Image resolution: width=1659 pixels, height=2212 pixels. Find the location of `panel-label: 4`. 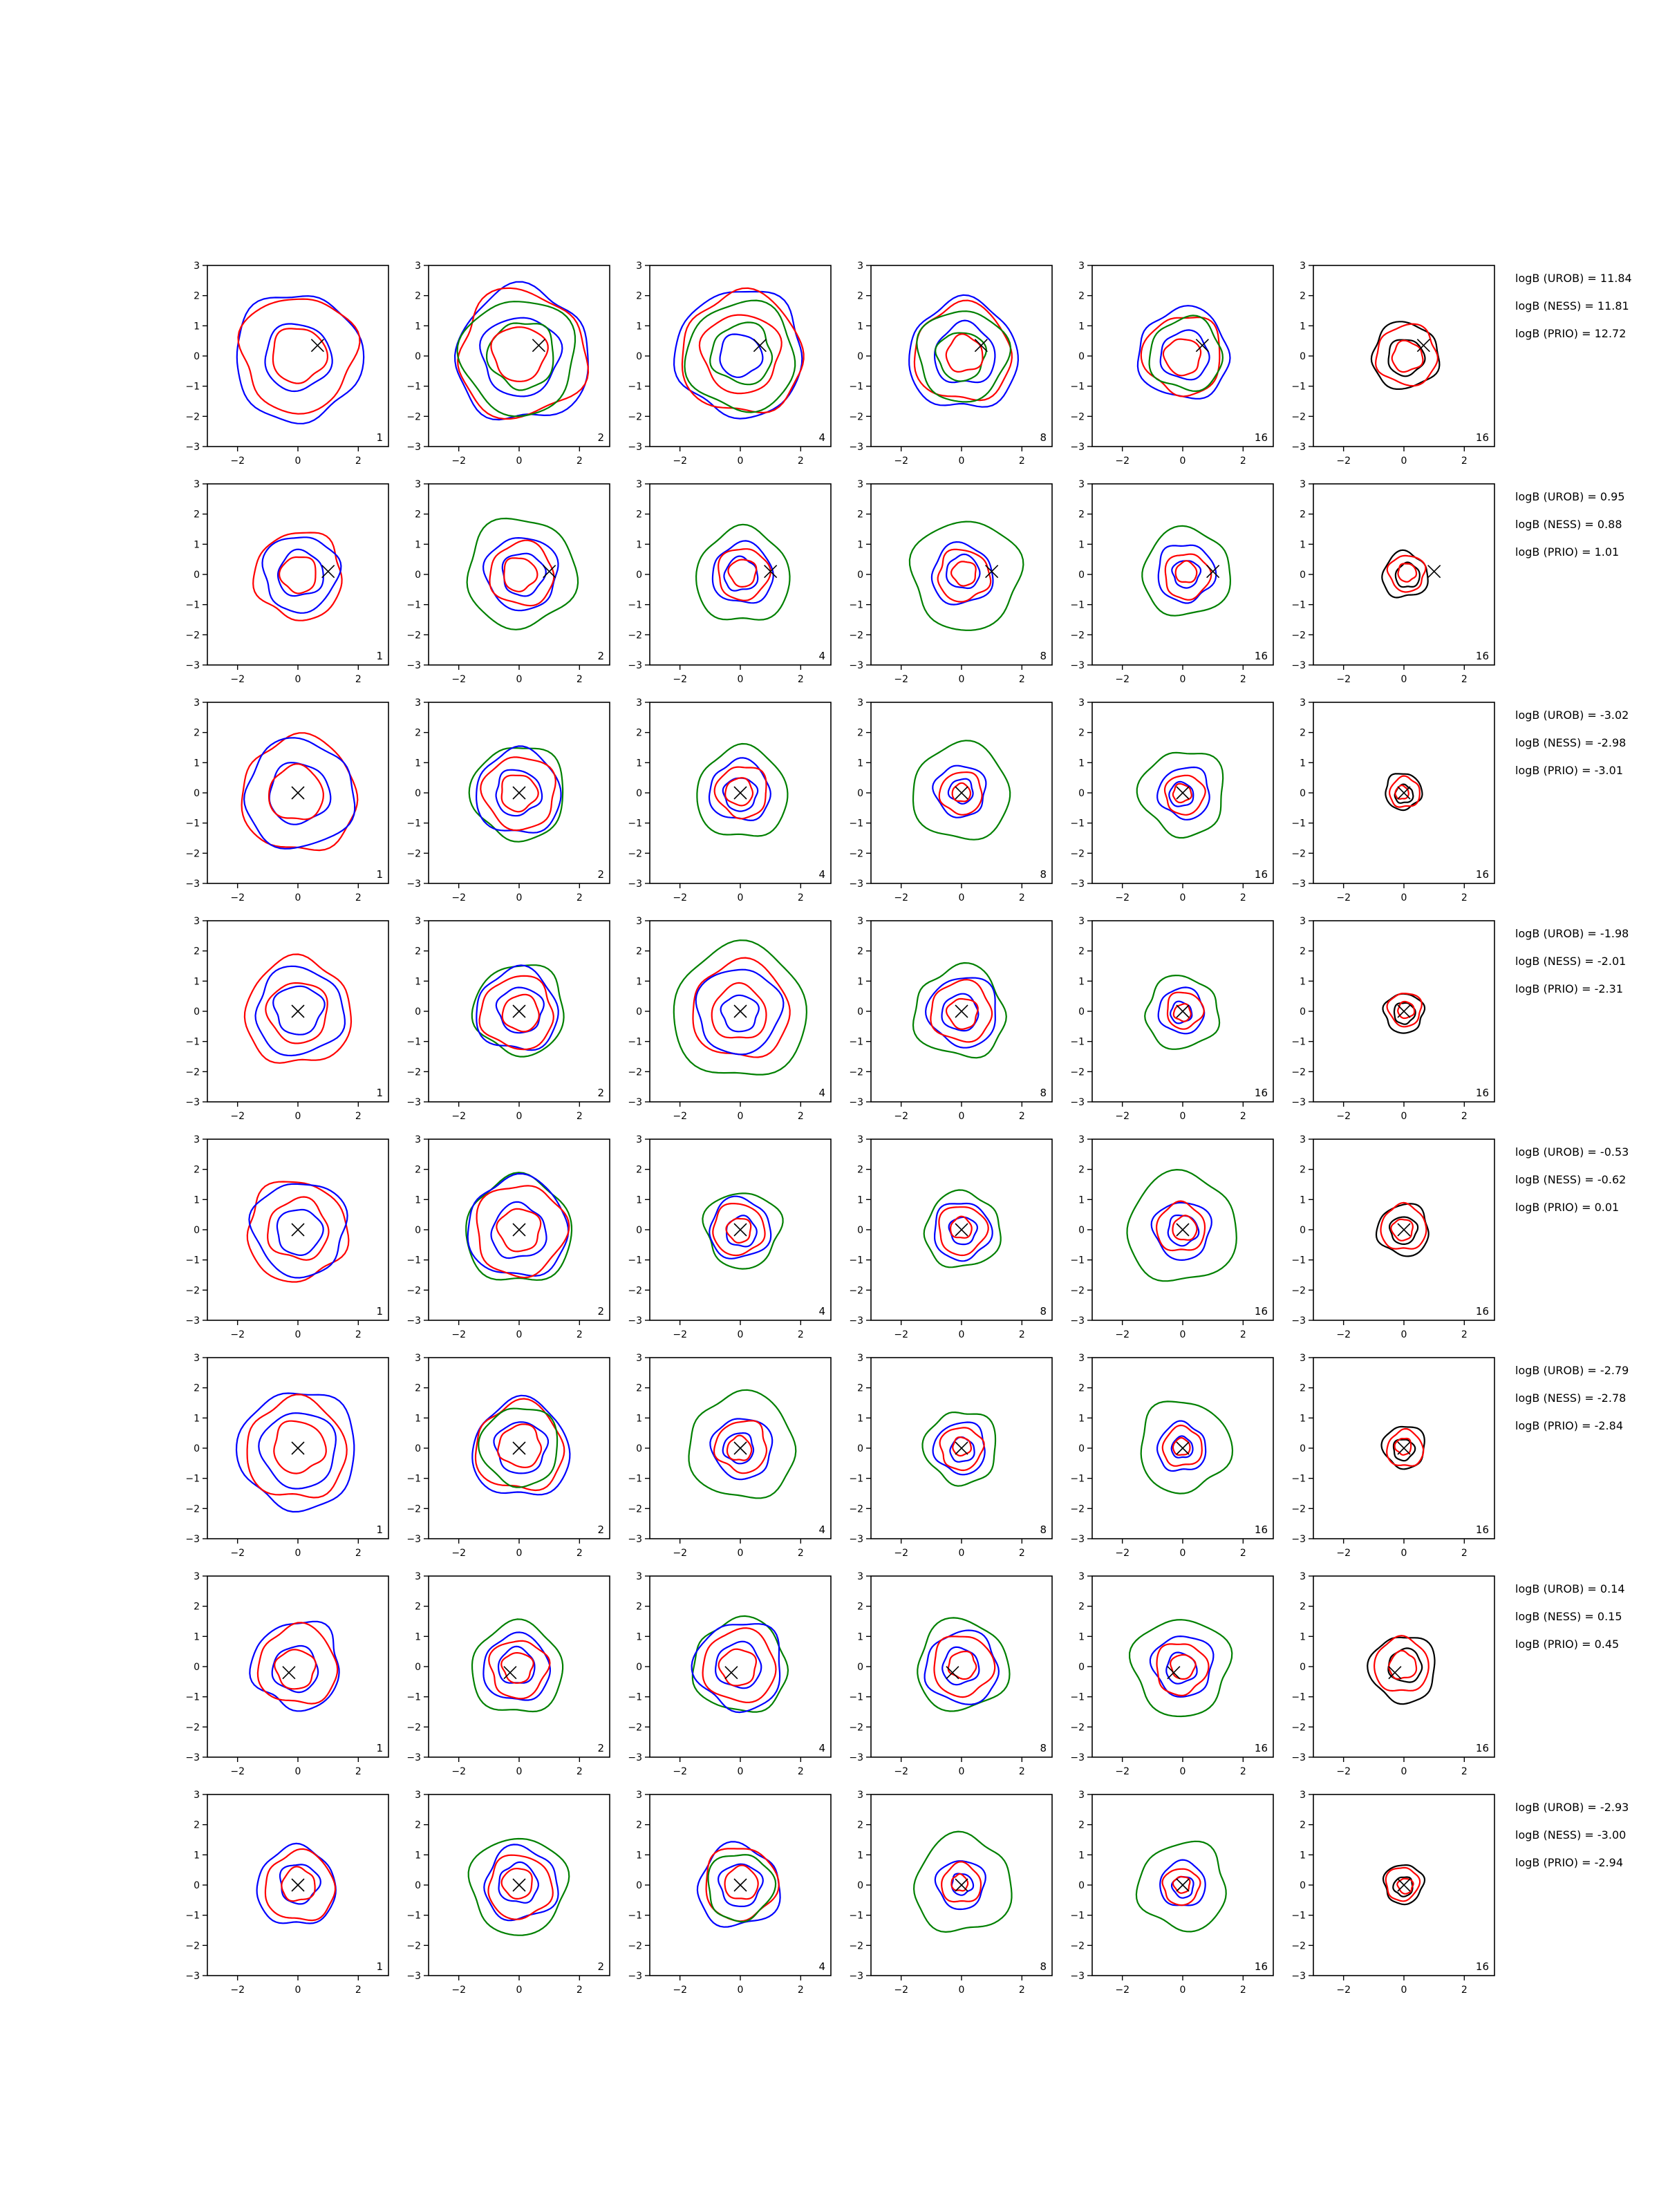

panel-label: 4 is located at coordinates (821, 1748).